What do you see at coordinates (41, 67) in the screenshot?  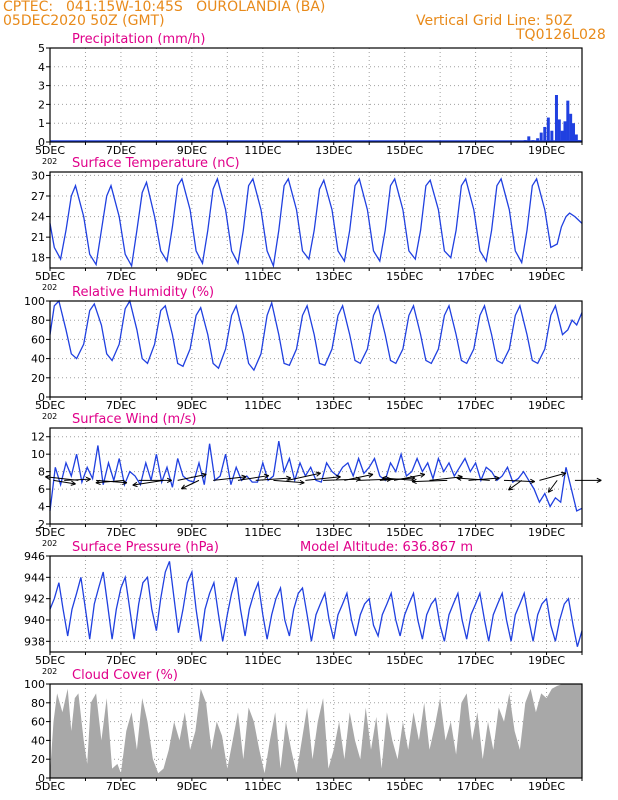 I see `y-tick-label: 4` at bounding box center [41, 67].